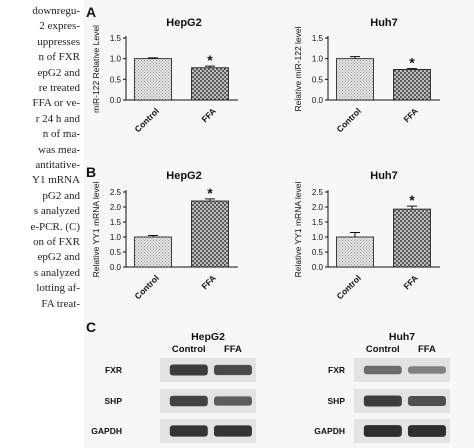  Describe the element at coordinates (56, 242) in the screenshot. I see `side-text-line: on of FXR` at that location.